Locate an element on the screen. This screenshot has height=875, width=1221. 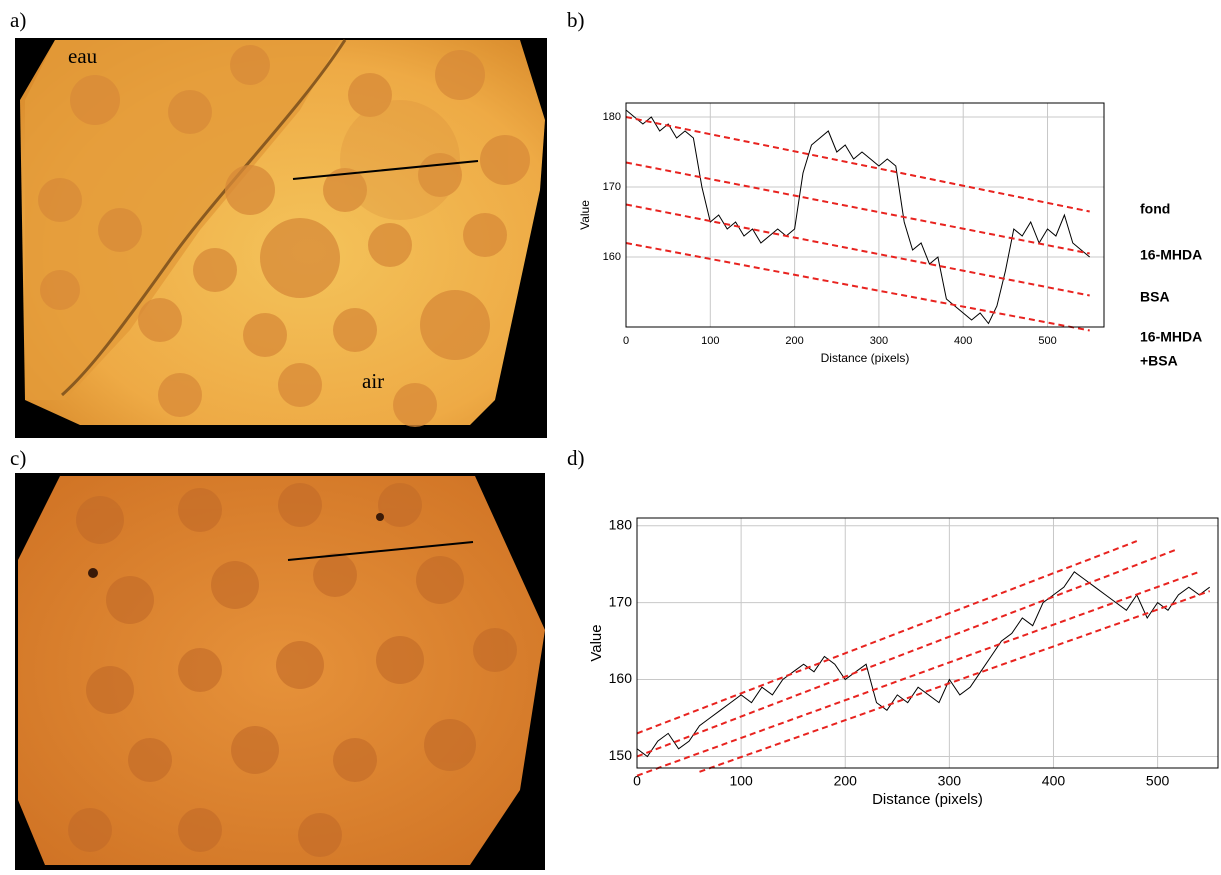
panel-label: a) is located at coordinates (18, 20).